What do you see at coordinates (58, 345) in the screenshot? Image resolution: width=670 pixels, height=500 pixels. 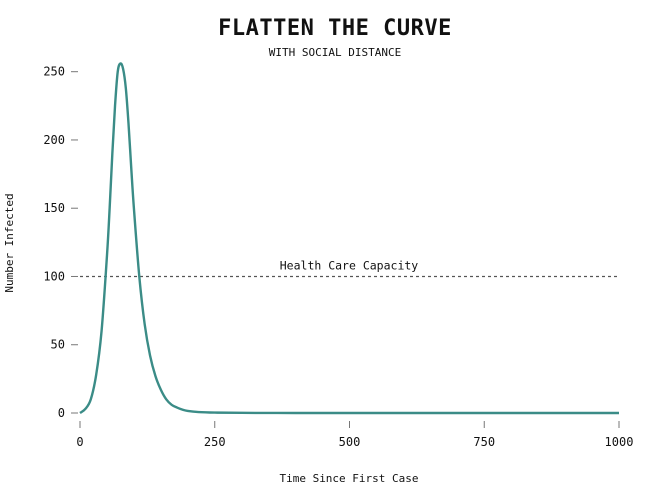 I see `y-tick-label: 50` at bounding box center [58, 345].